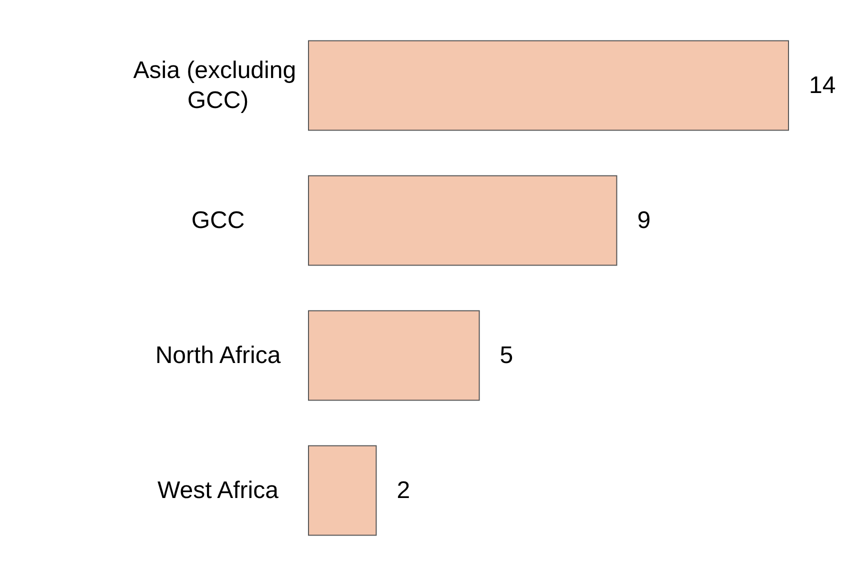  What do you see at coordinates (218, 220) in the screenshot?
I see `y-tick-label: GCC` at bounding box center [218, 220].